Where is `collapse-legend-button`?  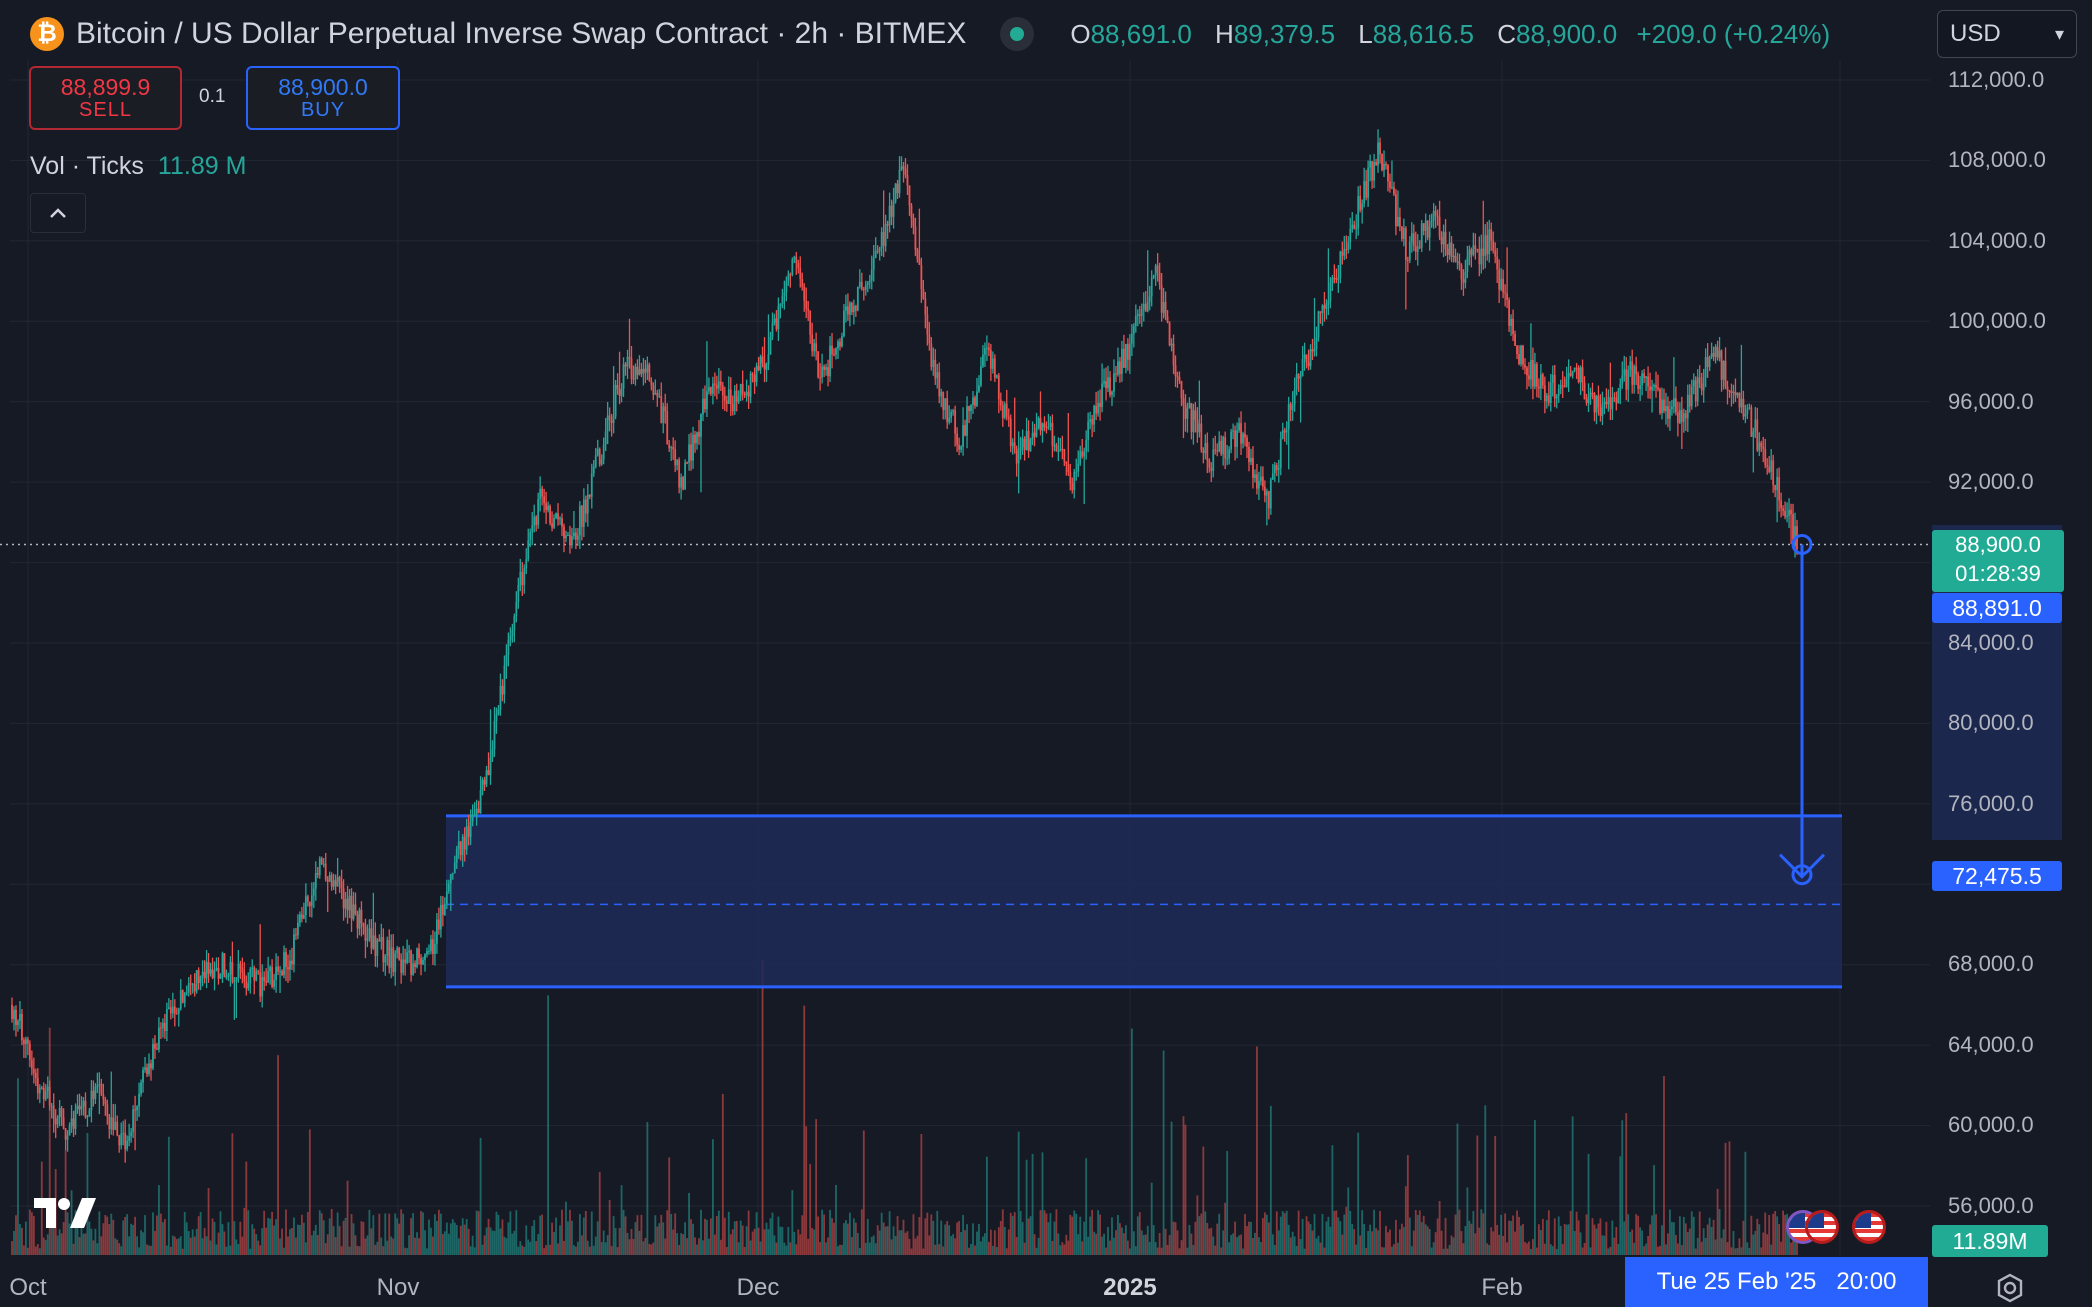 collapse-legend-button is located at coordinates (58, 213).